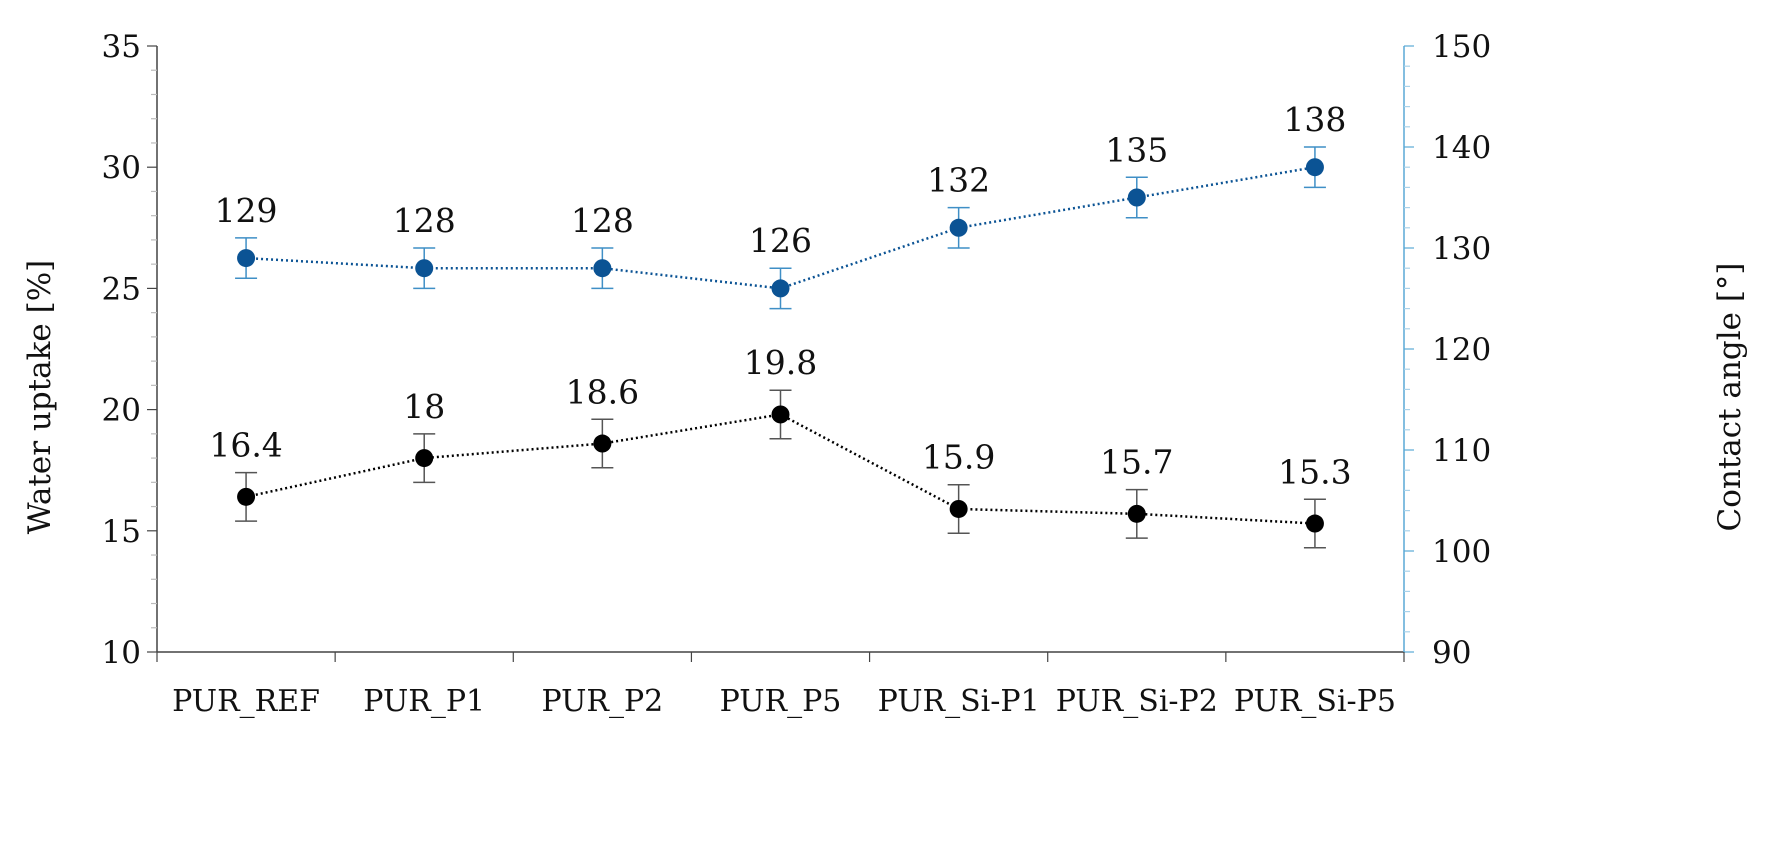 Image resolution: width=1783 pixels, height=853 pixels. Describe the element at coordinates (1315, 701) in the screenshot. I see `x-tick-label: PUR_Si-P5` at that location.